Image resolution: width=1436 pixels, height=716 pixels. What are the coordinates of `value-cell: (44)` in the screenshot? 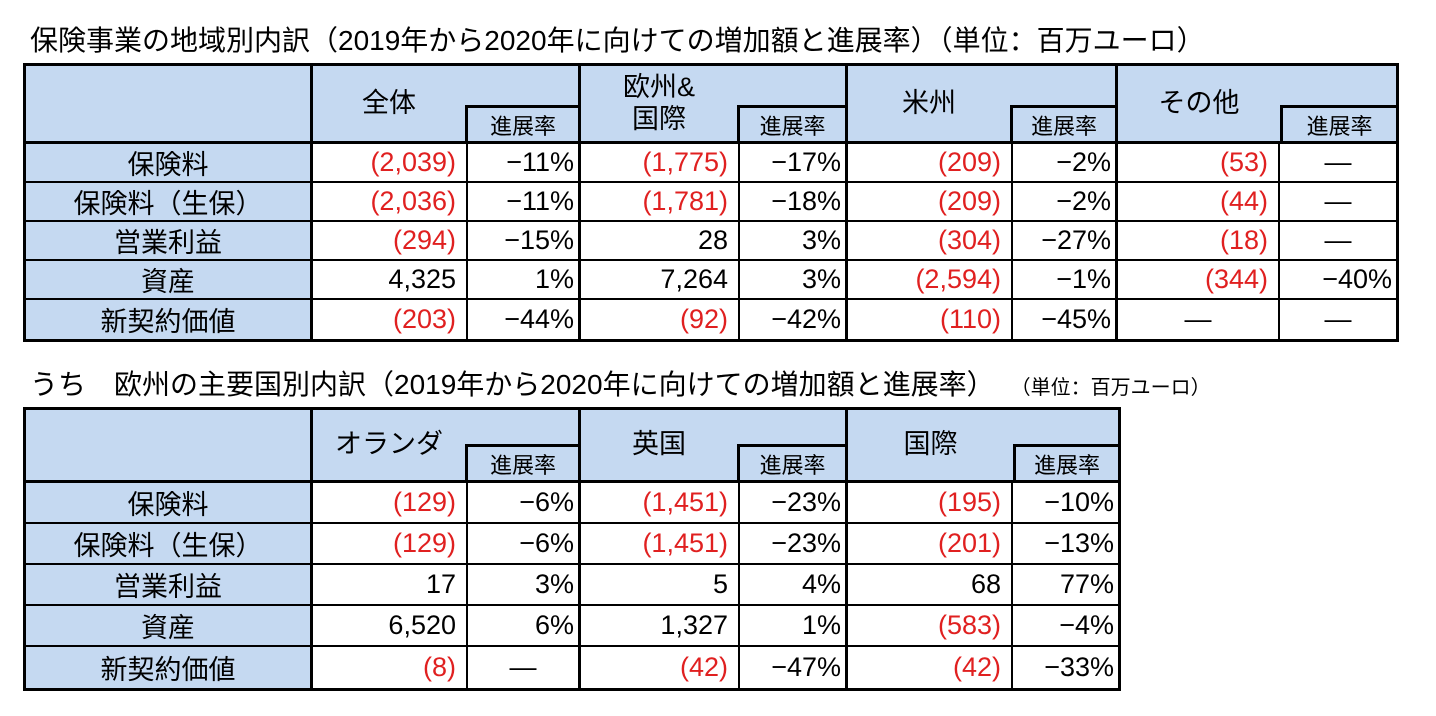 It's located at (1199, 202).